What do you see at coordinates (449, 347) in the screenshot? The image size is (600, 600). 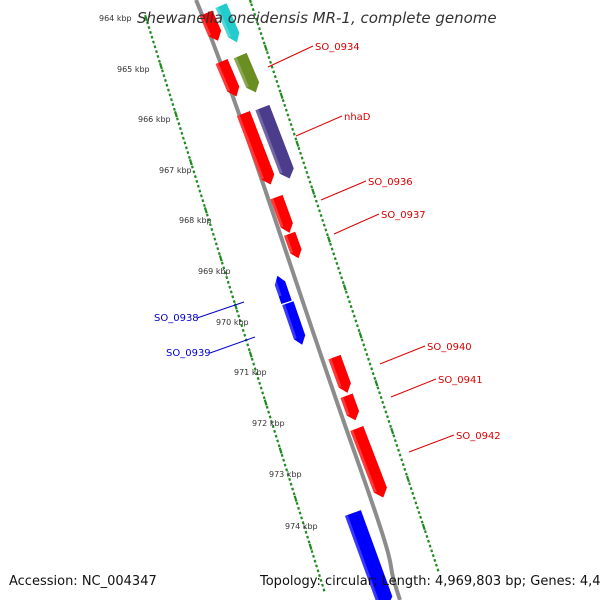 I see `gene-label: SO_0940` at bounding box center [449, 347].